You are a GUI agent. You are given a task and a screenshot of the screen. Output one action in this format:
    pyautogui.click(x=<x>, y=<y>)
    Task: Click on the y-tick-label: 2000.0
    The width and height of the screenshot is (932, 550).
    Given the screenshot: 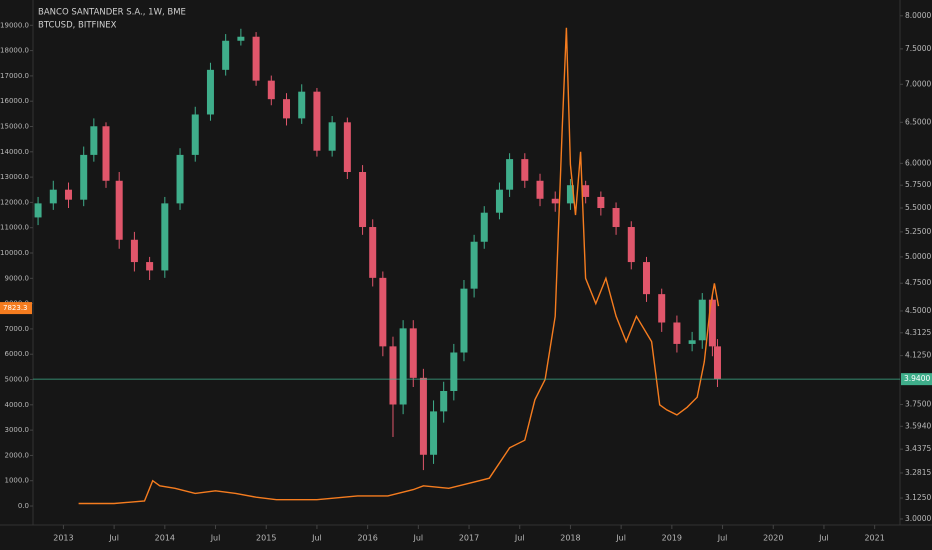 What is the action you would take?
    pyautogui.click(x=17, y=455)
    